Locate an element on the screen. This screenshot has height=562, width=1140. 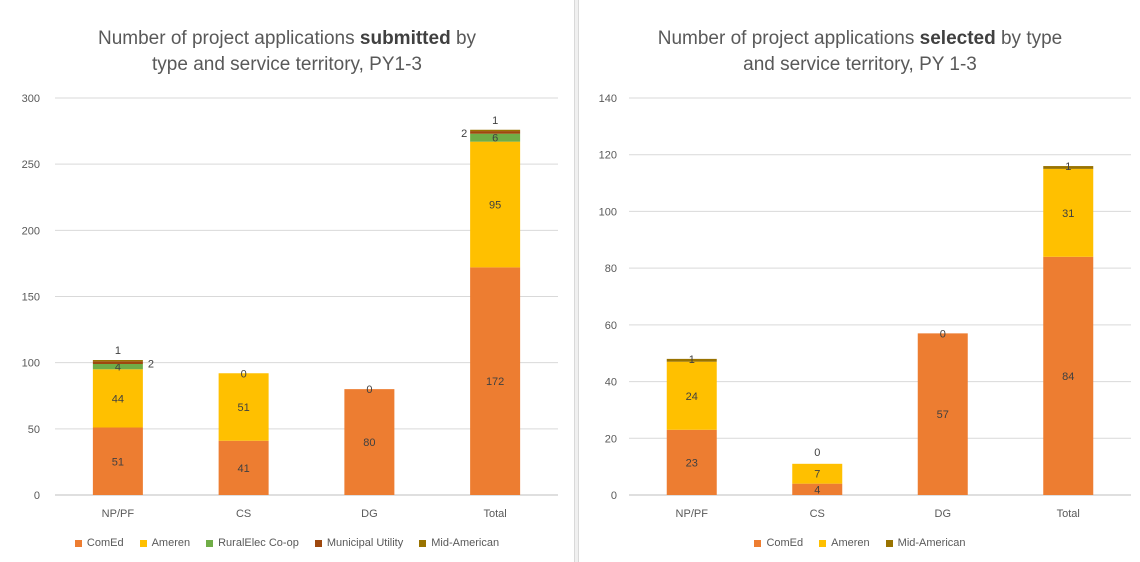
y-tick-label: 200 is located at coordinates (31, 231).